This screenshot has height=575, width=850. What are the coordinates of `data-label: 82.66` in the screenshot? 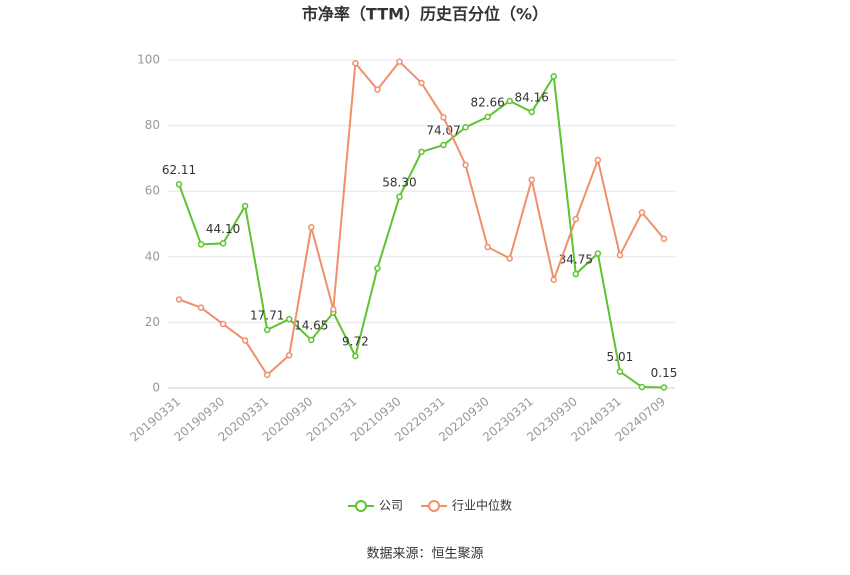 It's located at (487, 102).